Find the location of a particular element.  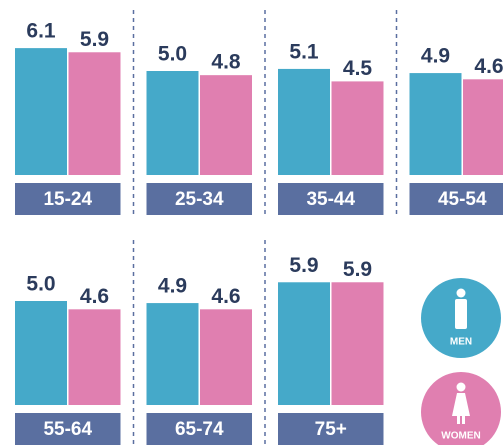

category-label: 35-44 is located at coordinates (330, 199).